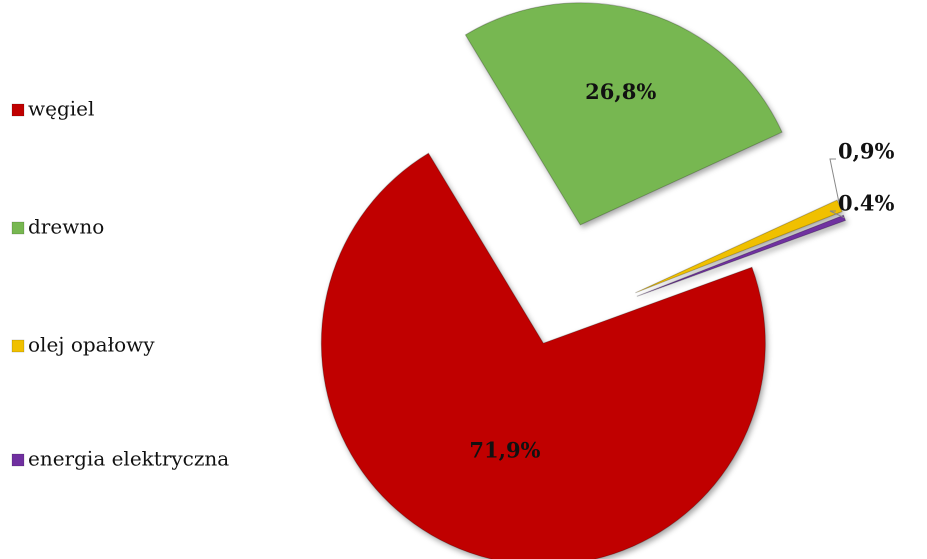  What do you see at coordinates (504, 450) in the screenshot?
I see `value-label: 71,9%` at bounding box center [504, 450].